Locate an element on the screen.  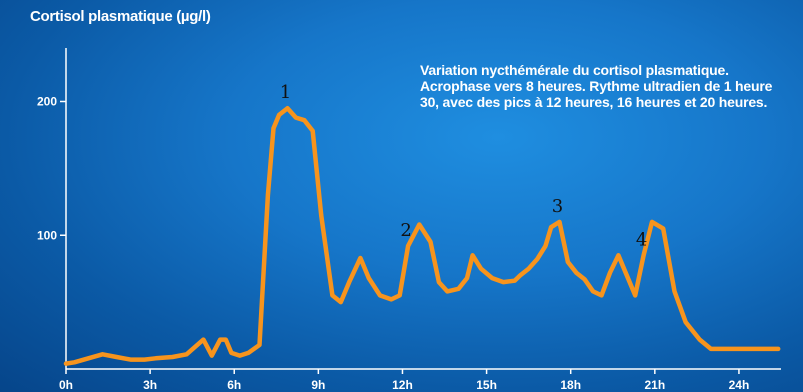
x-tick-label: 15h is located at coordinates (486, 385).